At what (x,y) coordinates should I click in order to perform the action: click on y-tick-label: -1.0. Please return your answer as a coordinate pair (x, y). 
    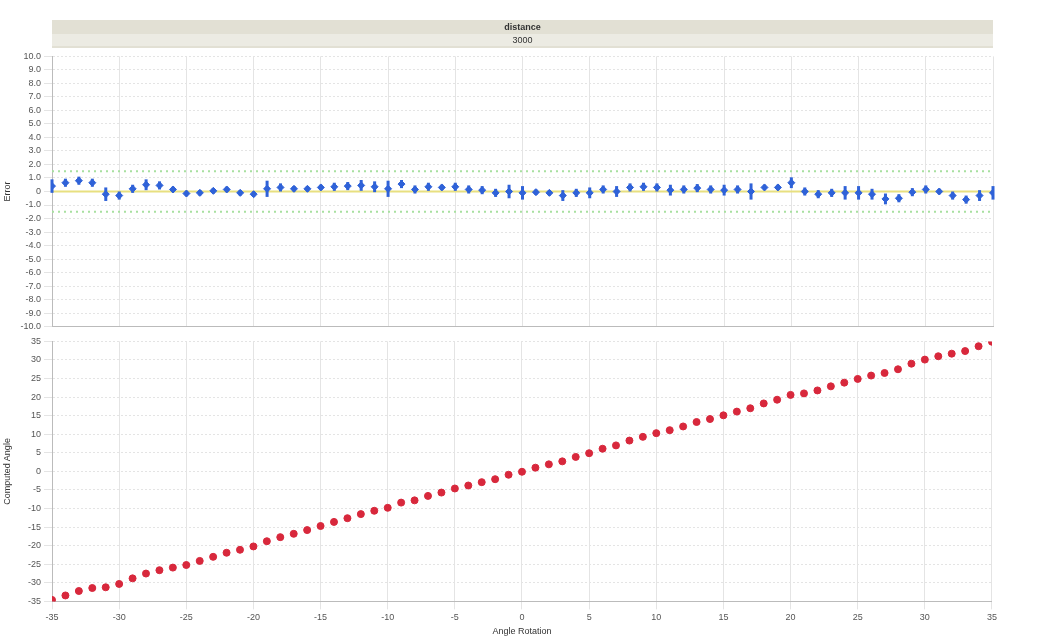
    Looking at the image, I should click on (33, 204).